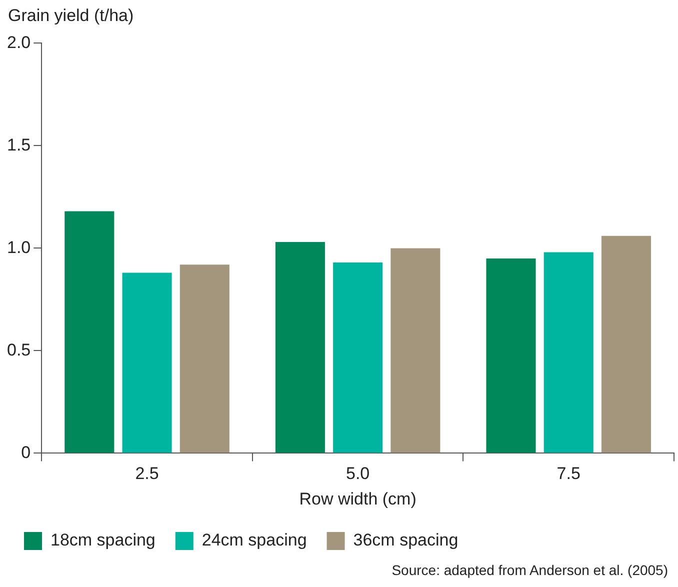 The width and height of the screenshot is (678, 587). Describe the element at coordinates (254, 540) in the screenshot. I see `legend-label: 24cm spacing` at that location.